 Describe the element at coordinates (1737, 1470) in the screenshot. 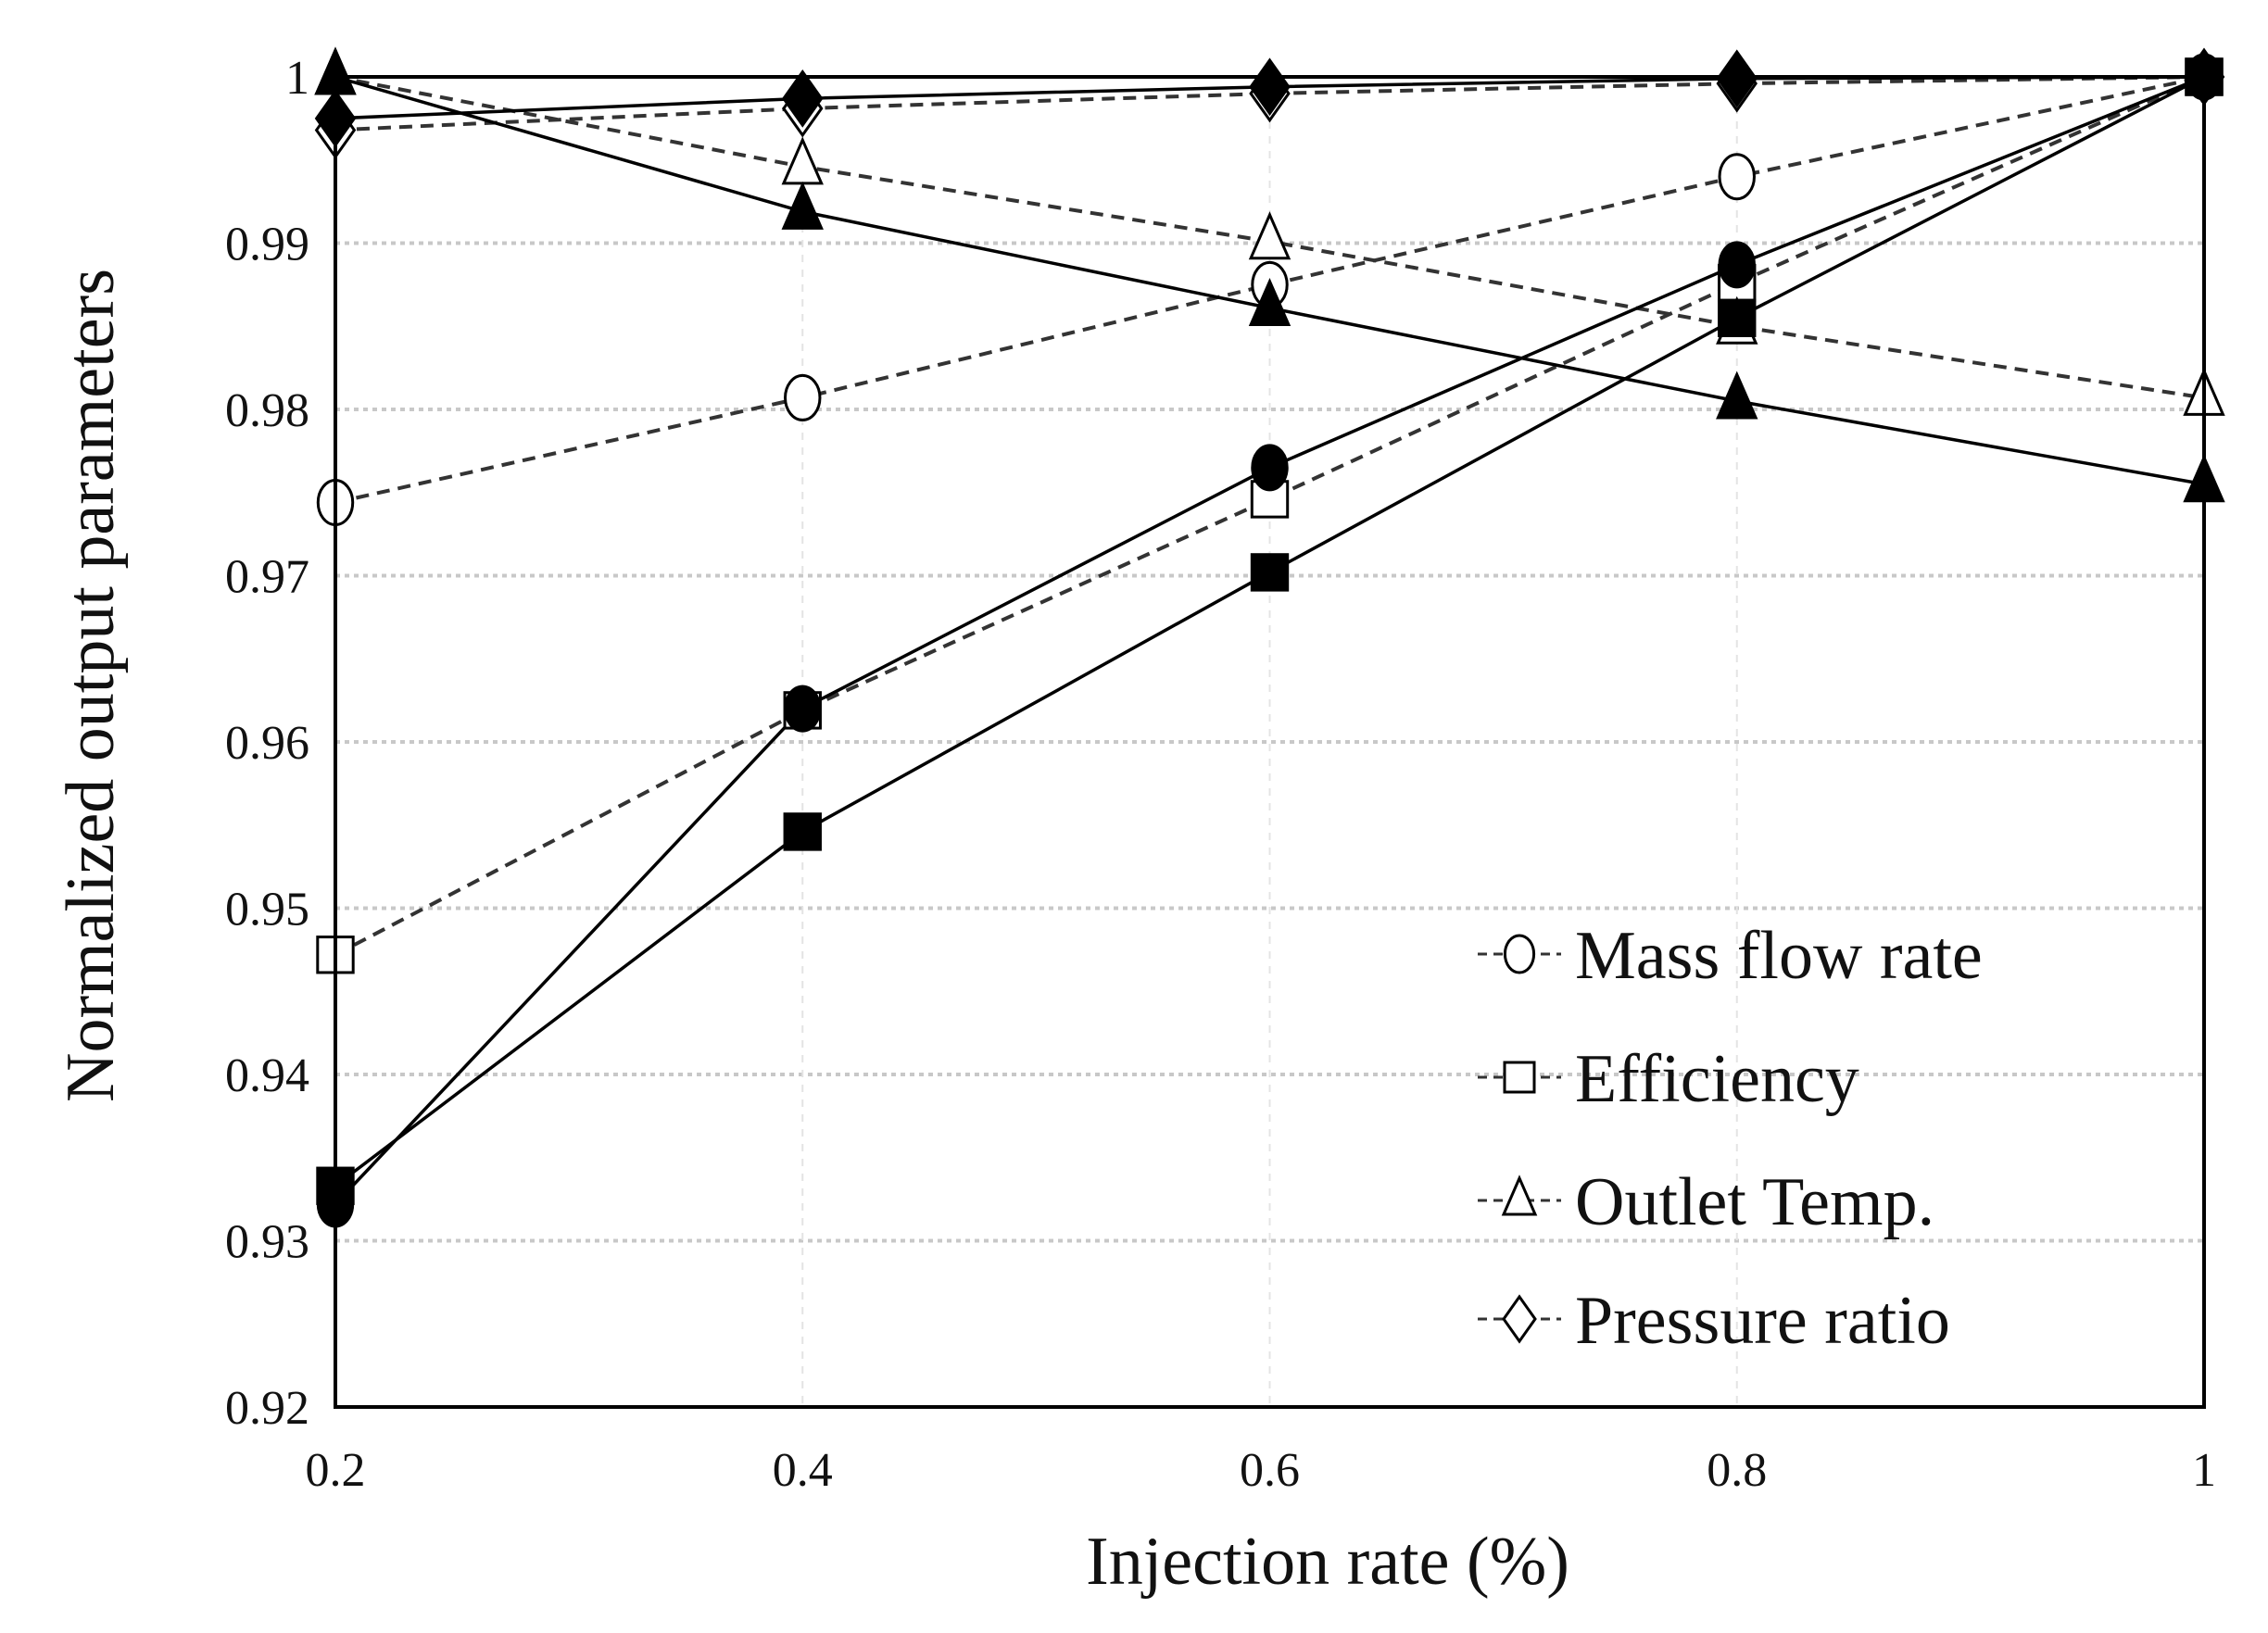

I see `x-tick-label: 0.8` at that location.